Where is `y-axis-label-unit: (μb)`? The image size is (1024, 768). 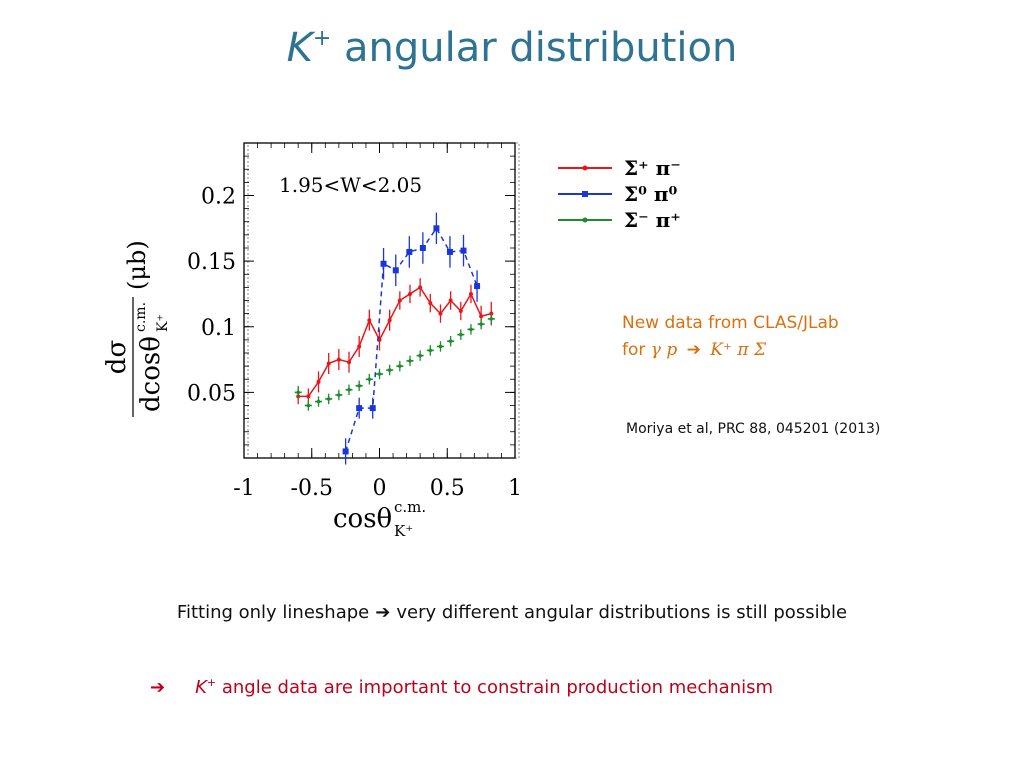 y-axis-label-unit: (μb) is located at coordinates (137, 265).